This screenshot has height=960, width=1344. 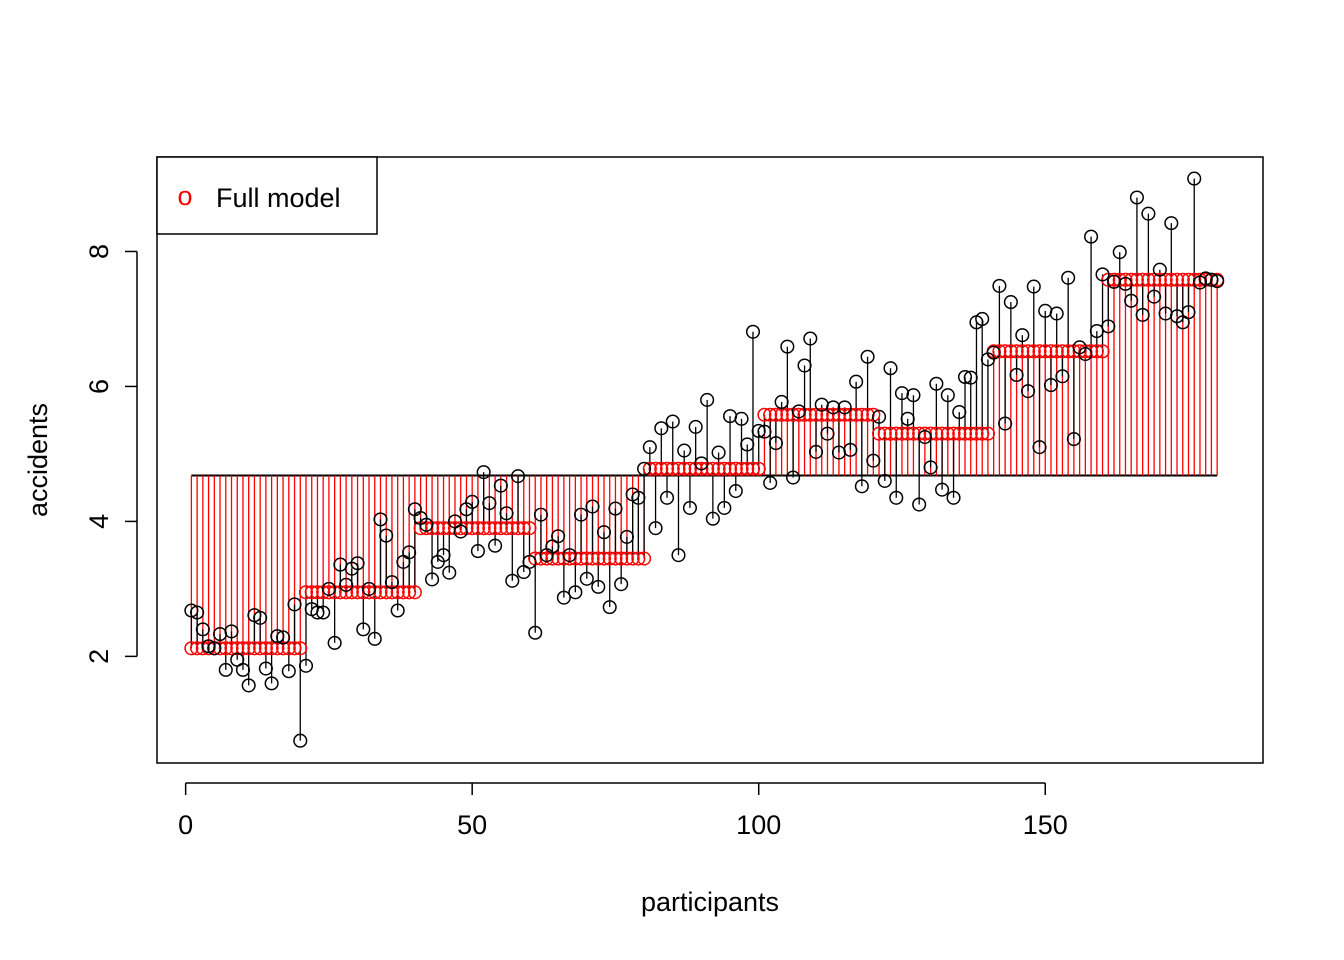 I want to click on x-axis: 0 50 100 150, so click(x=623, y=811).